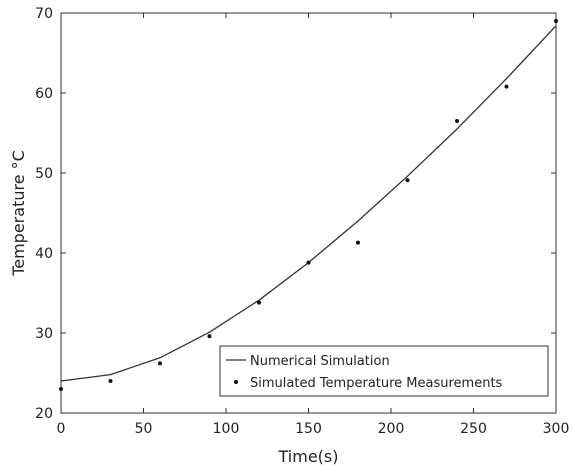  I want to click on y-tick-label: 60, so click(44, 94).